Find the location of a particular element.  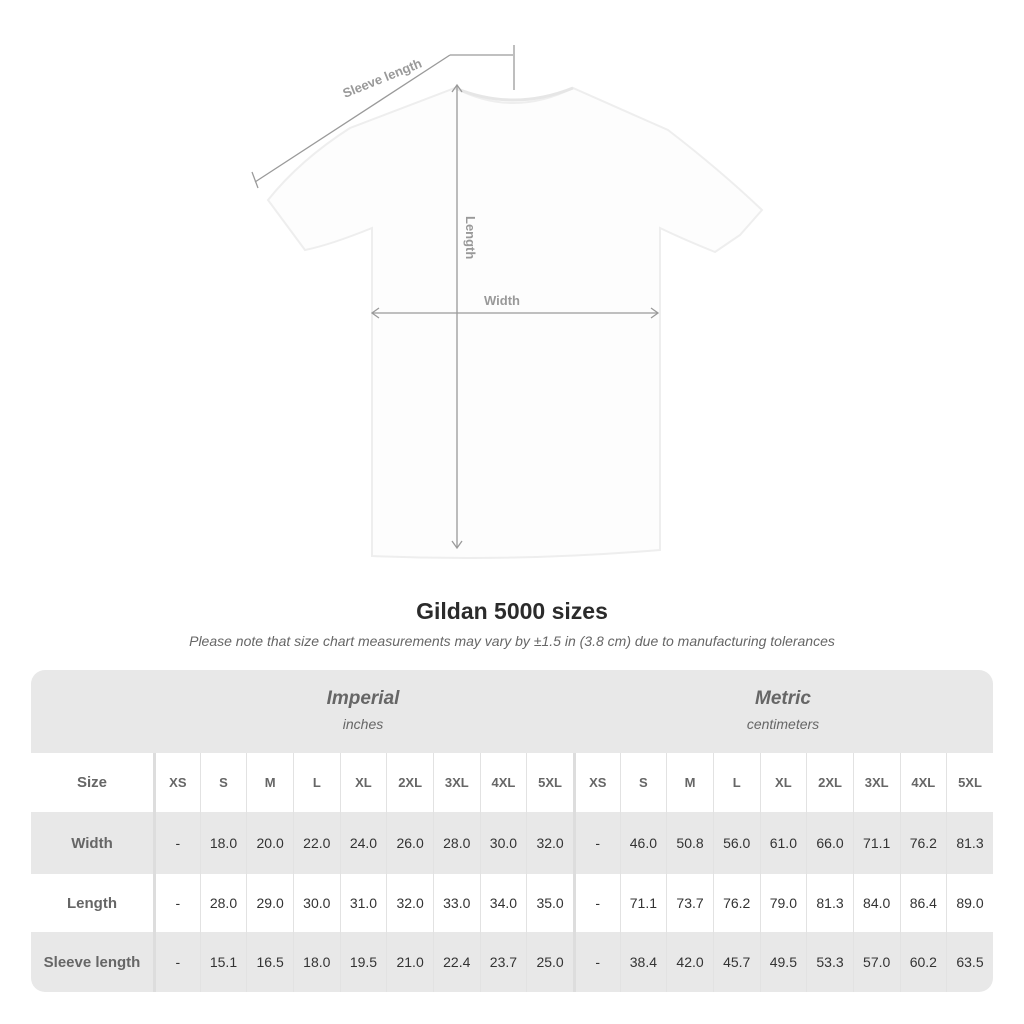

imperial-value: 25.0 is located at coordinates (549, 962).